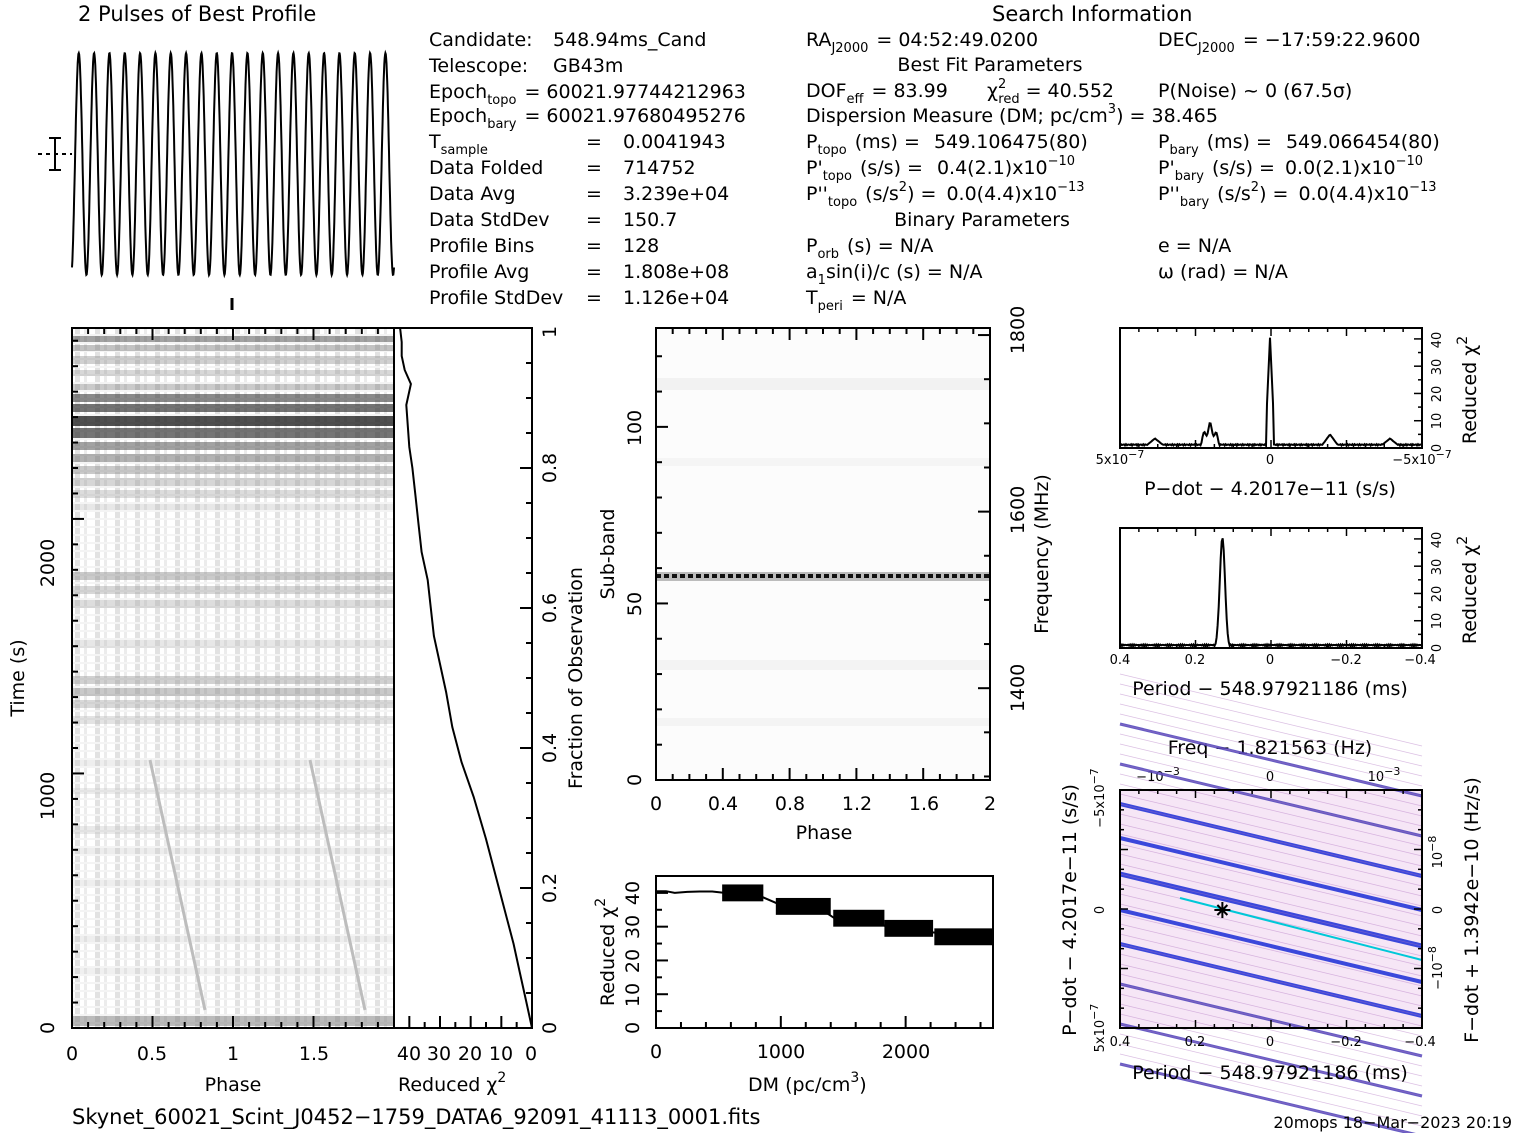 The width and height of the screenshot is (1517, 1133). What do you see at coordinates (869, 248) in the screenshot?
I see `porb: Porb (s) = N/A` at bounding box center [869, 248].